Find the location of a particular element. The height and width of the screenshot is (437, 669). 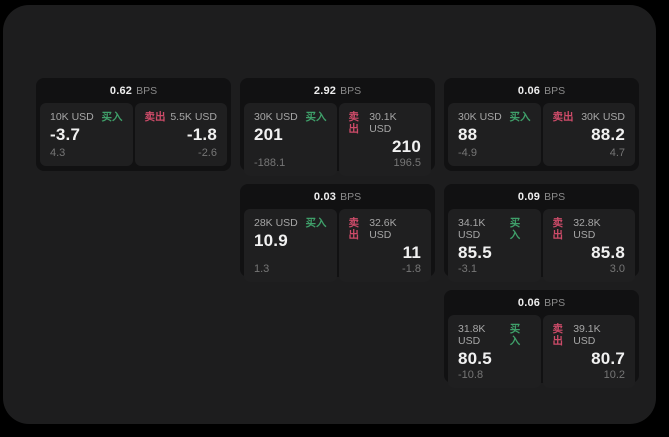

sell-size-label: 32.8K USD is located at coordinates (587, 229).